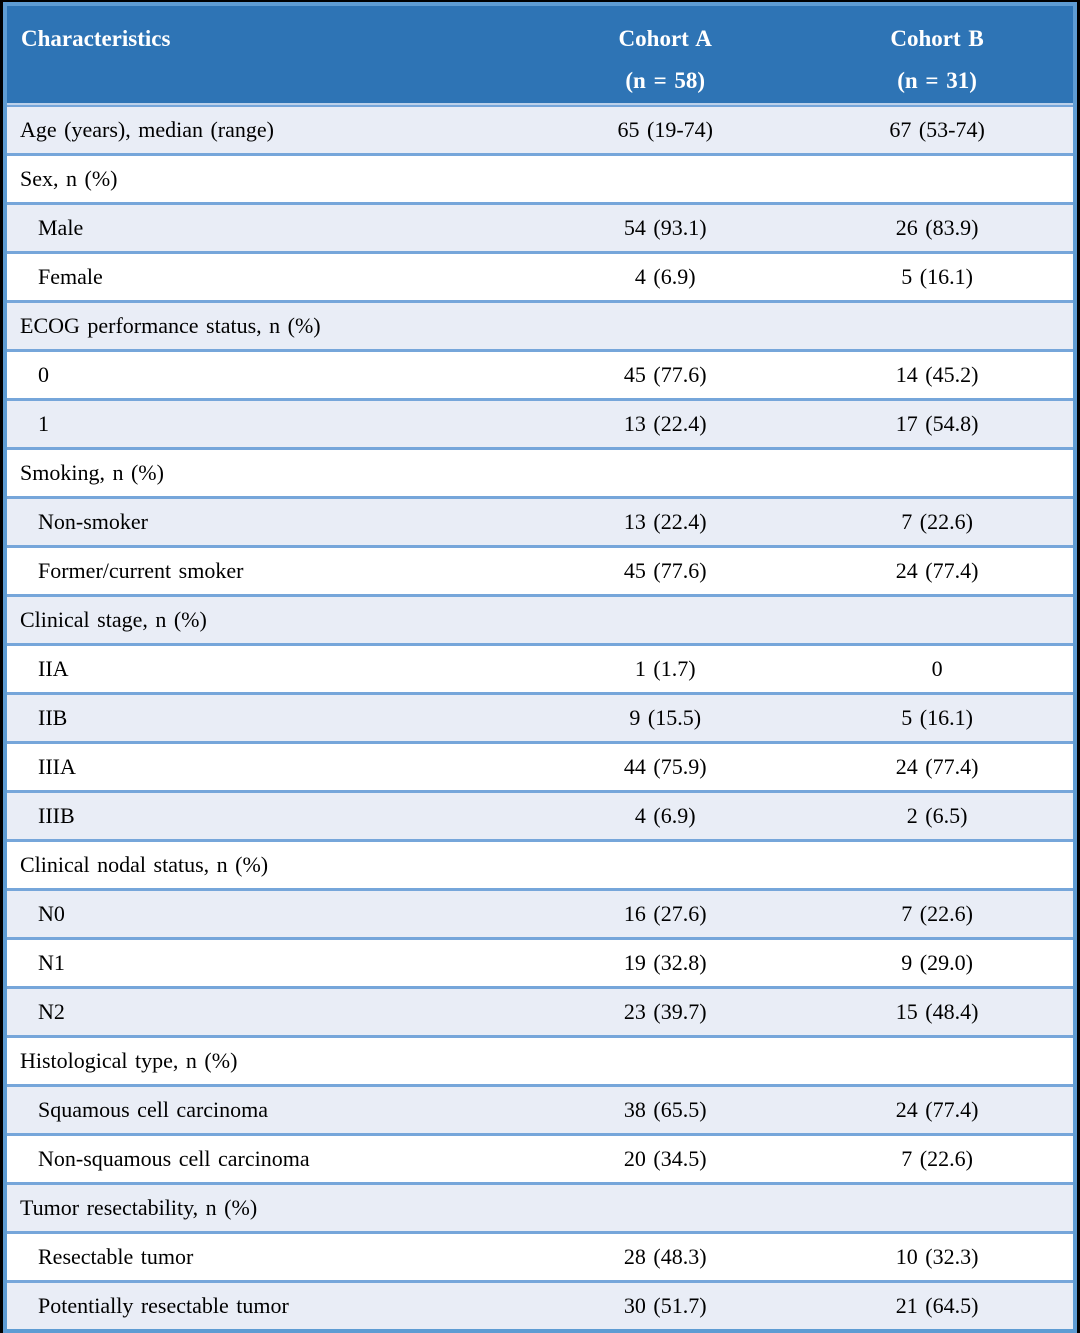 Image resolution: width=1080 pixels, height=1333 pixels. I want to click on row-label: ECOG performance status, n (%), so click(268, 324).